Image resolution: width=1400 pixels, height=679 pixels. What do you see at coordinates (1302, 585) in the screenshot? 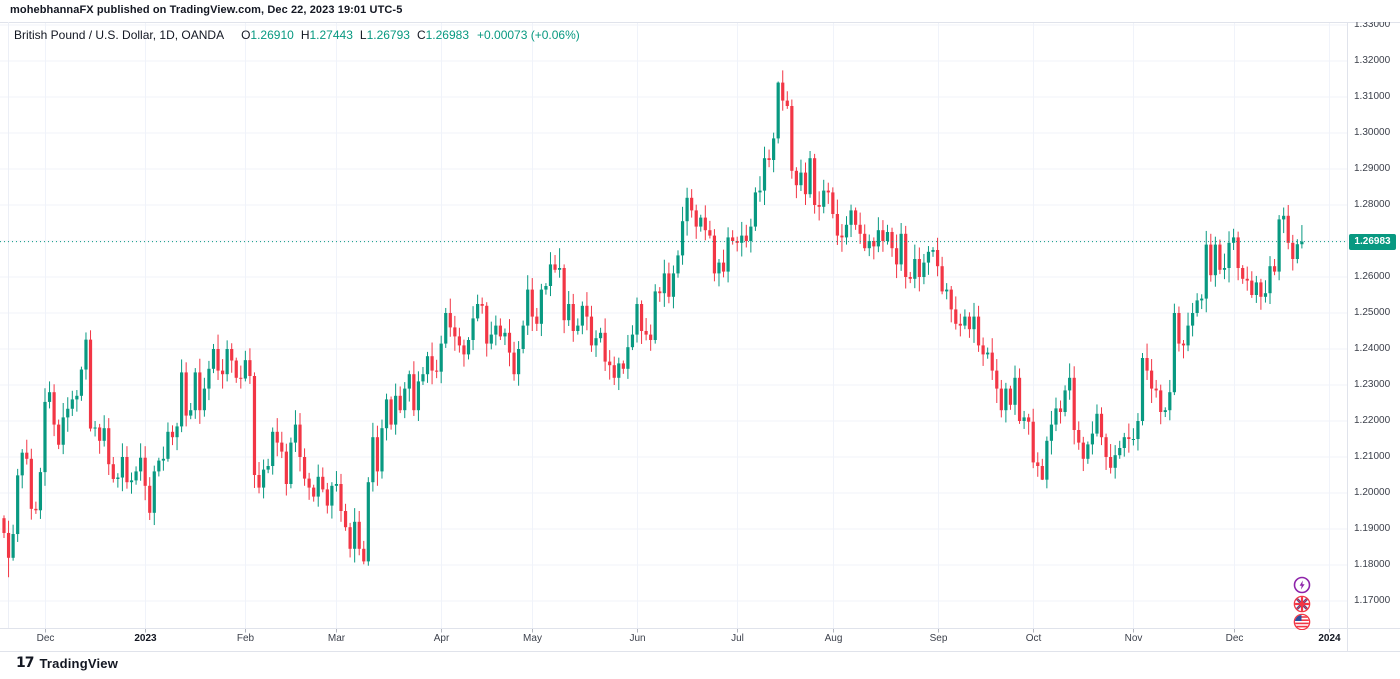
I see `economic-event-flash-icon` at bounding box center [1302, 585].